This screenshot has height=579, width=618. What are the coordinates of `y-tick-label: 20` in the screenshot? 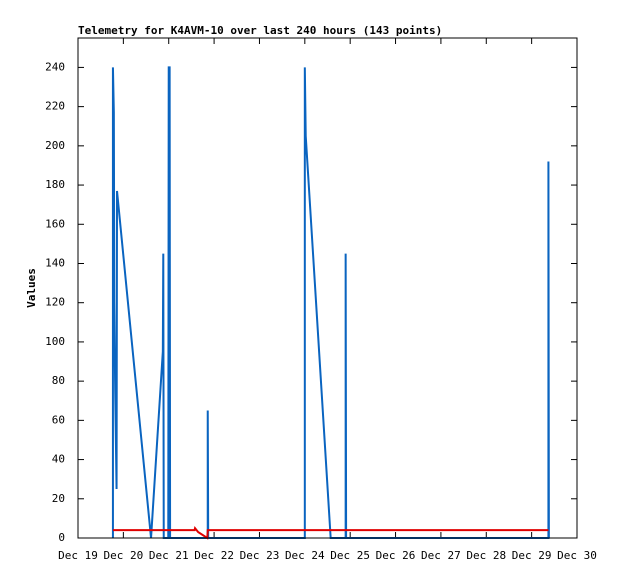 It's located at (58, 498).